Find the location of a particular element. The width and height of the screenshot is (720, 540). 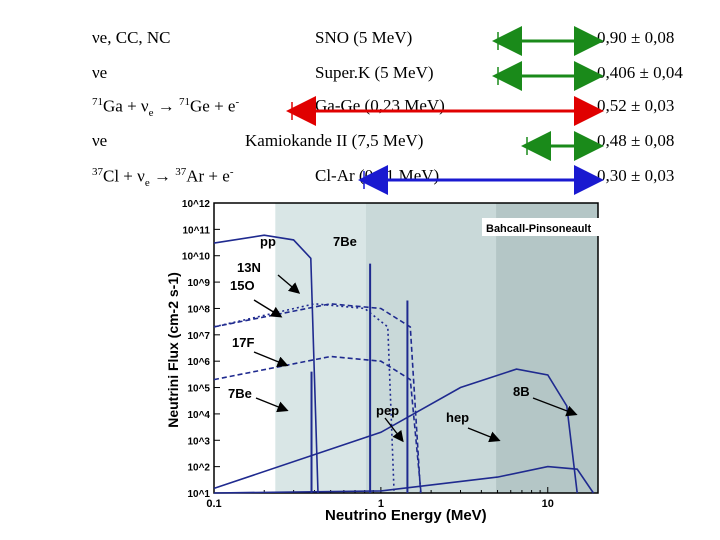

x-tick-label: 10 is located at coordinates (548, 504).